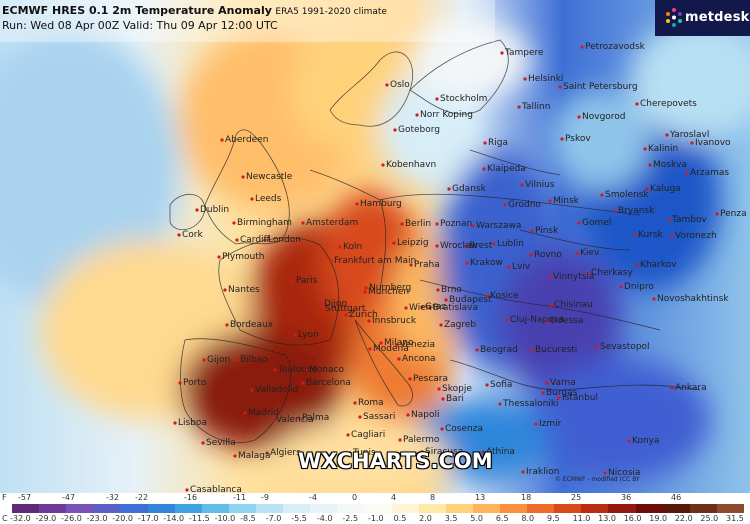 The height and width of the screenshot is (524, 750). Describe the element at coordinates (255, 240) in the screenshot. I see `city-label: Cardiff` at that location.